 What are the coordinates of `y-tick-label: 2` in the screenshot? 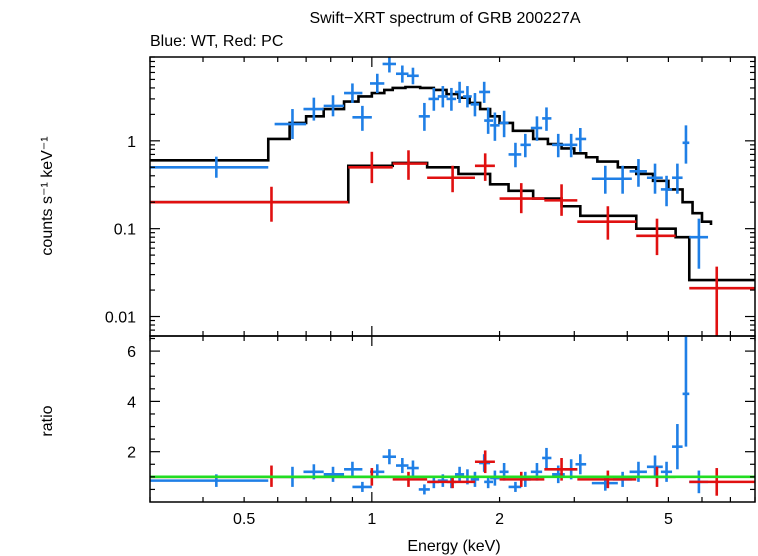 It's located at (131, 453).